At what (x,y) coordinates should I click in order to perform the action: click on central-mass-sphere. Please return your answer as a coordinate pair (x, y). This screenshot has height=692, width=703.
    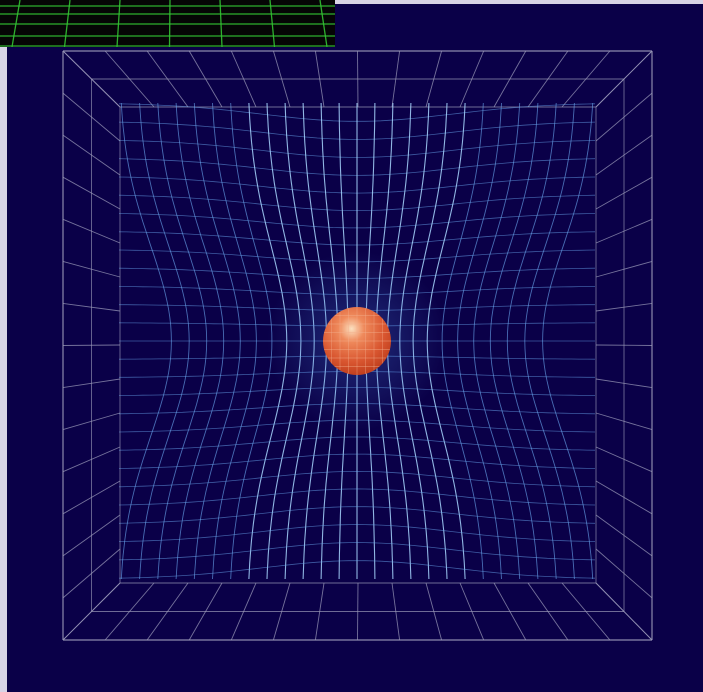
    Looking at the image, I should click on (357, 341).